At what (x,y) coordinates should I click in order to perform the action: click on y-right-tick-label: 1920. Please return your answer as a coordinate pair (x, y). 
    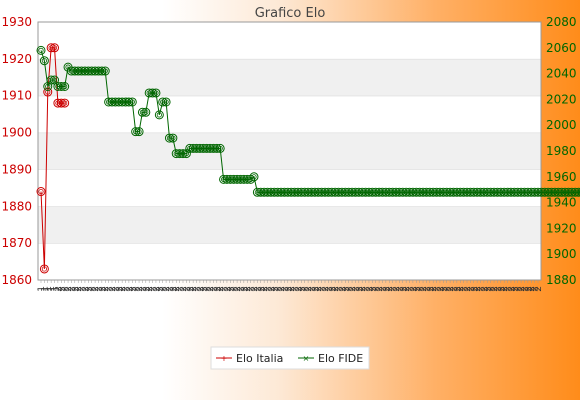
    Looking at the image, I should click on (561, 228).